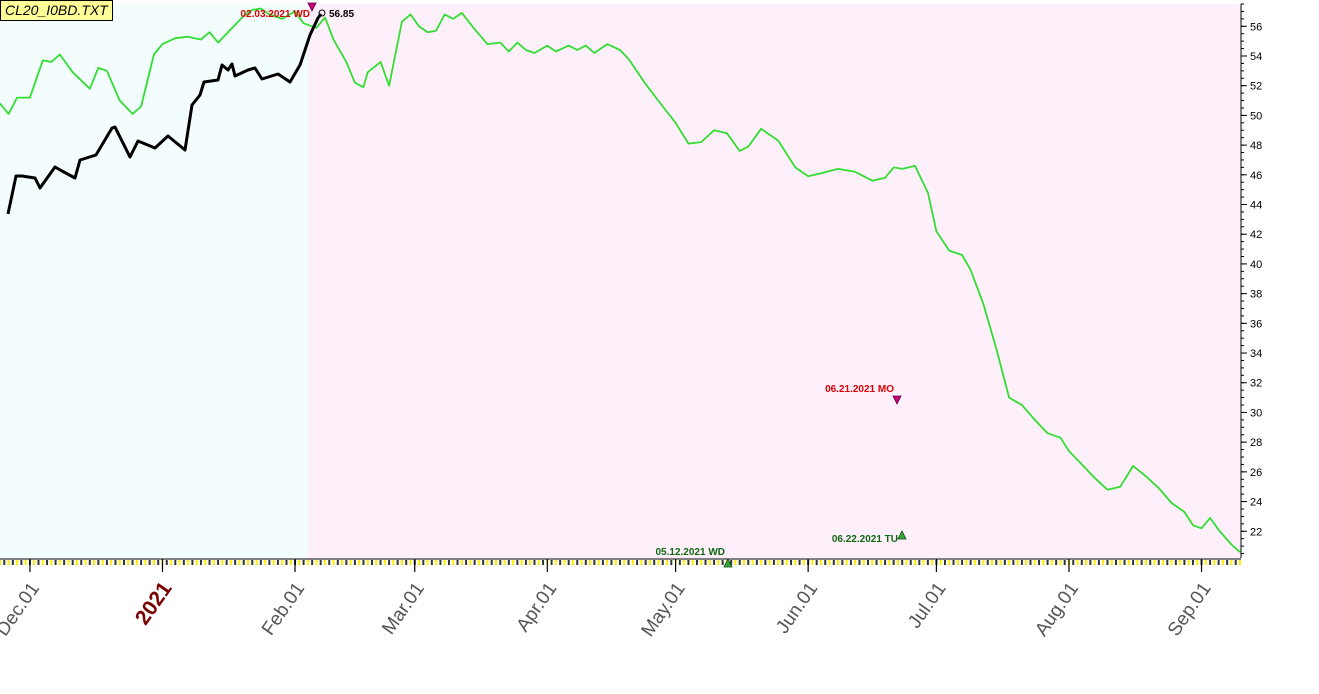 Image resolution: width=1319 pixels, height=694 pixels. I want to click on peak-arrow-jun21, so click(897, 400).